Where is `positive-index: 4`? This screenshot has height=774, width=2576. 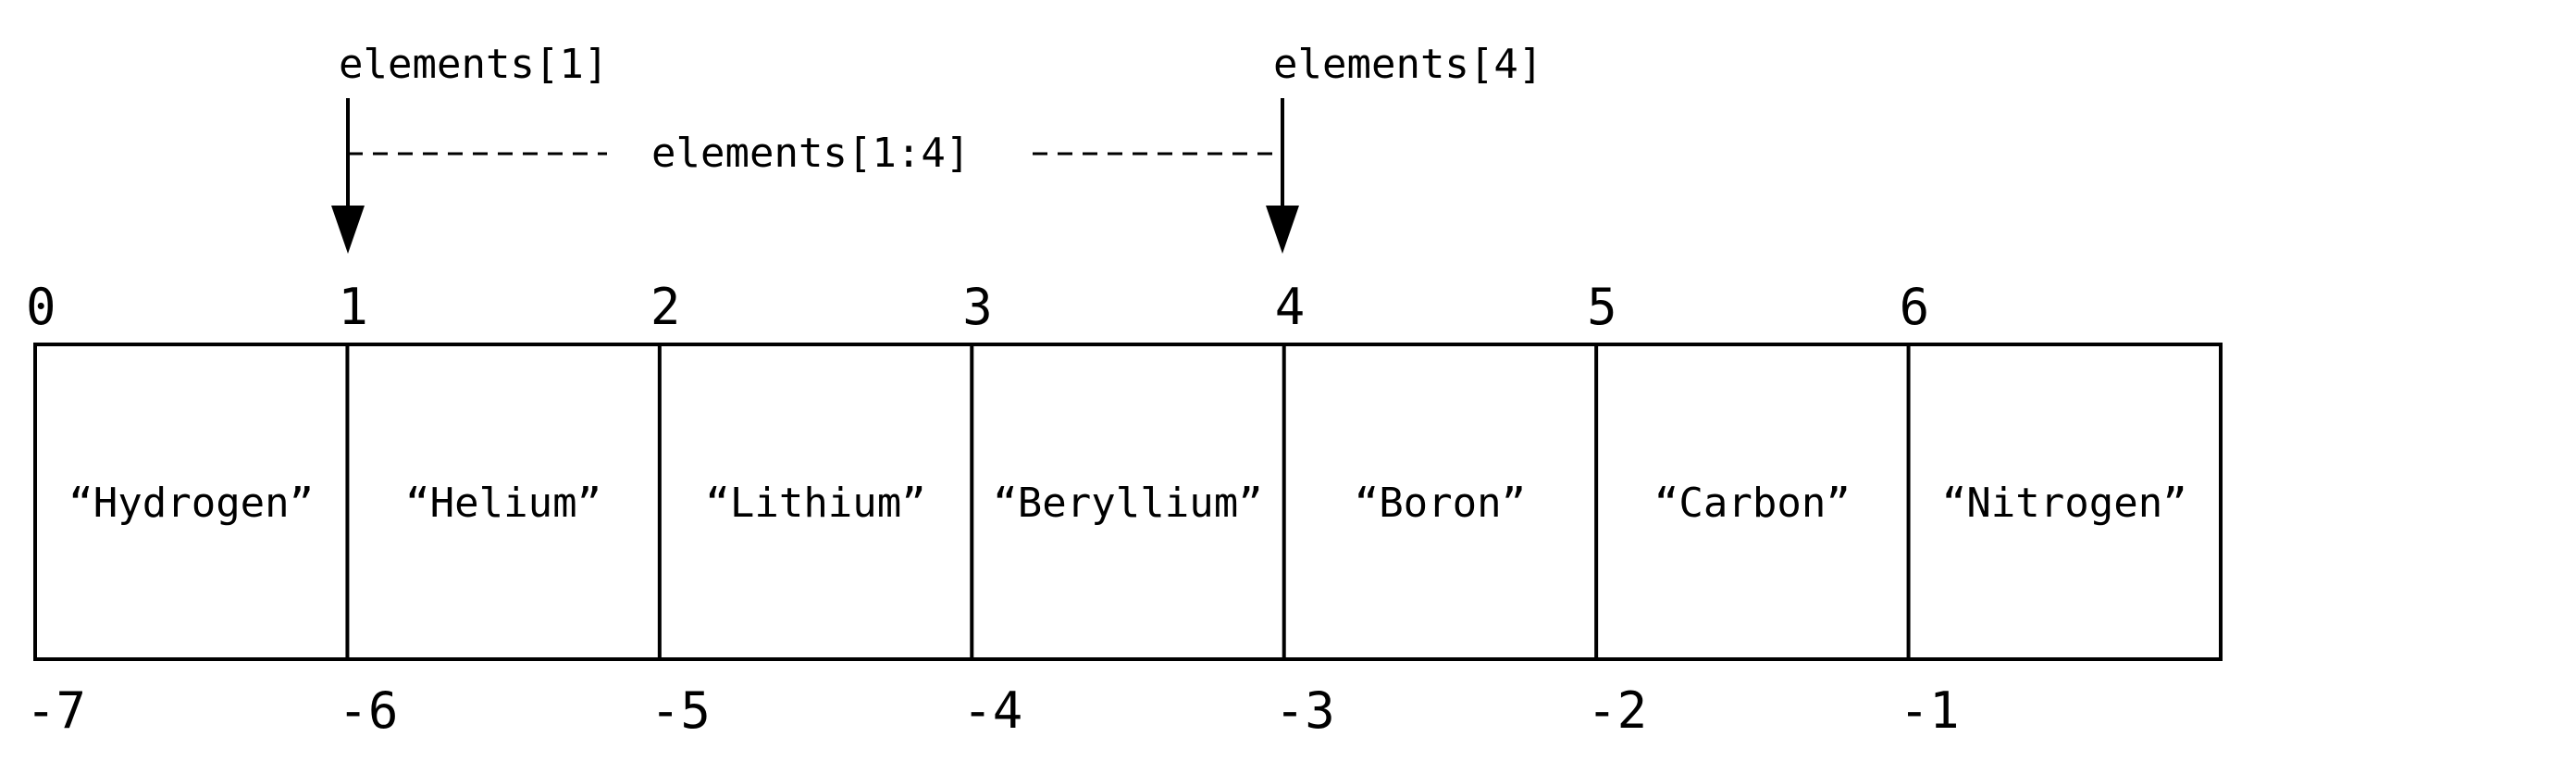
positive-index: 4 is located at coordinates (1291, 307).